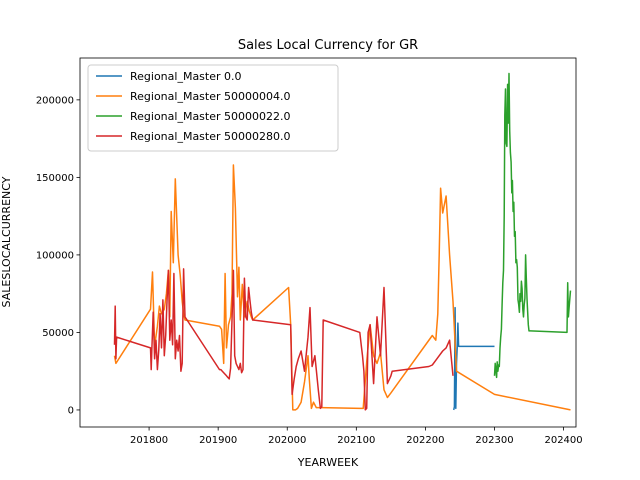  I want to click on x-axis-label: YEARWEEK, so click(328, 462).